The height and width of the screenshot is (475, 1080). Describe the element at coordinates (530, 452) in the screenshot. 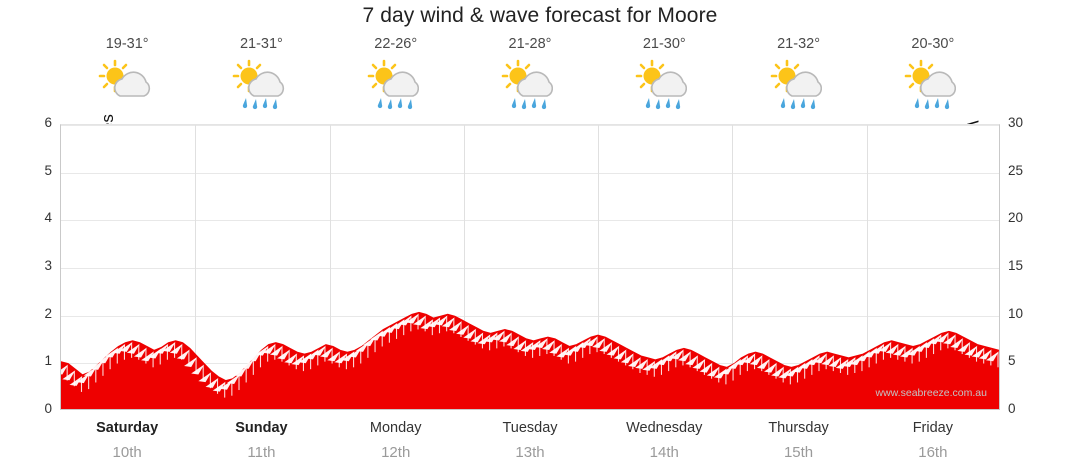

I see `day-date-label: 13th` at that location.